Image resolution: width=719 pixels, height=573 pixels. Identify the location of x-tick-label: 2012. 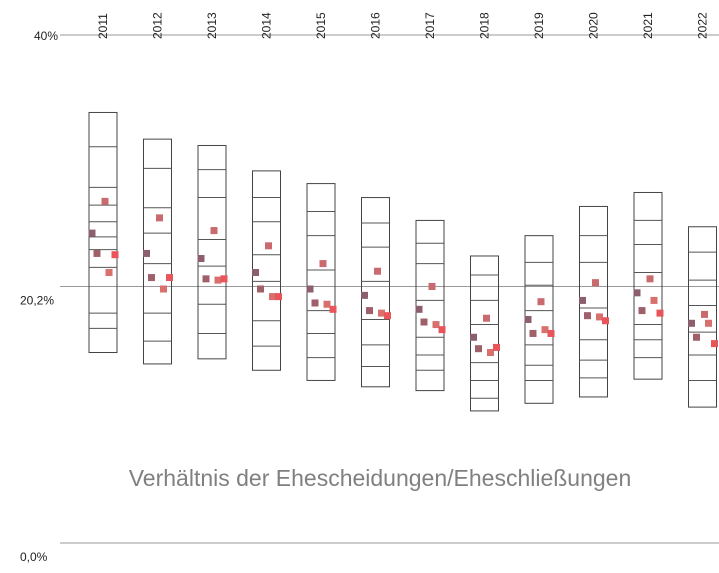
(158, 25).